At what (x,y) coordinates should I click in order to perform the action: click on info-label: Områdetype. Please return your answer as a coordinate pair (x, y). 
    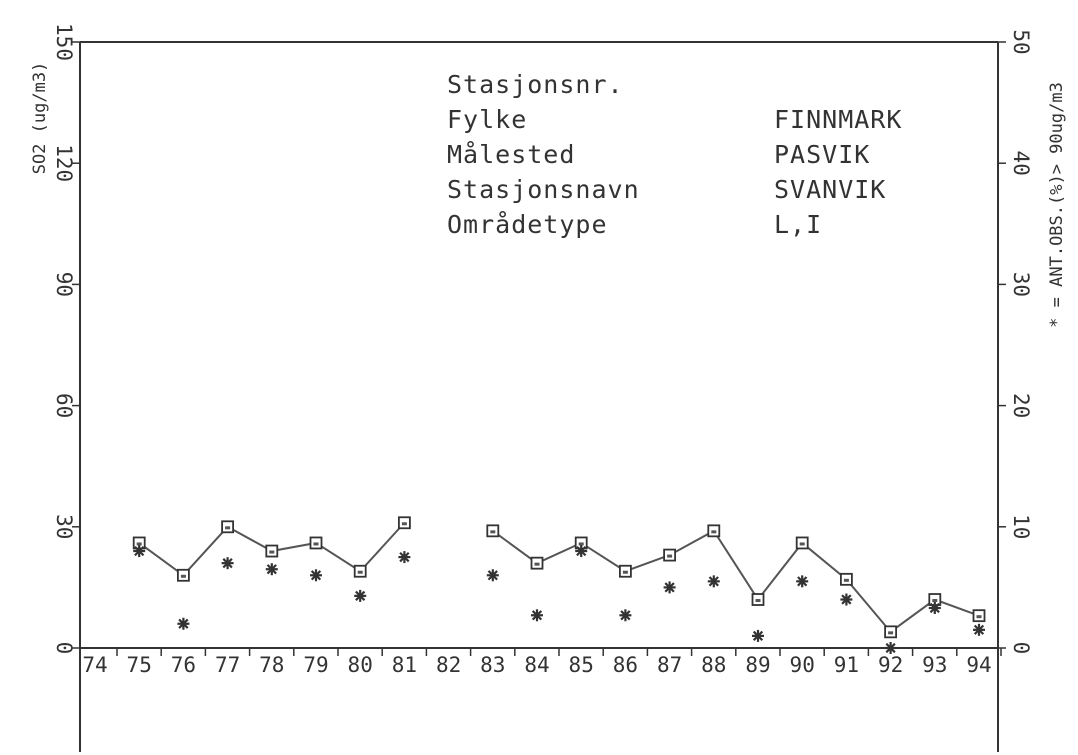
    Looking at the image, I should click on (527, 224).